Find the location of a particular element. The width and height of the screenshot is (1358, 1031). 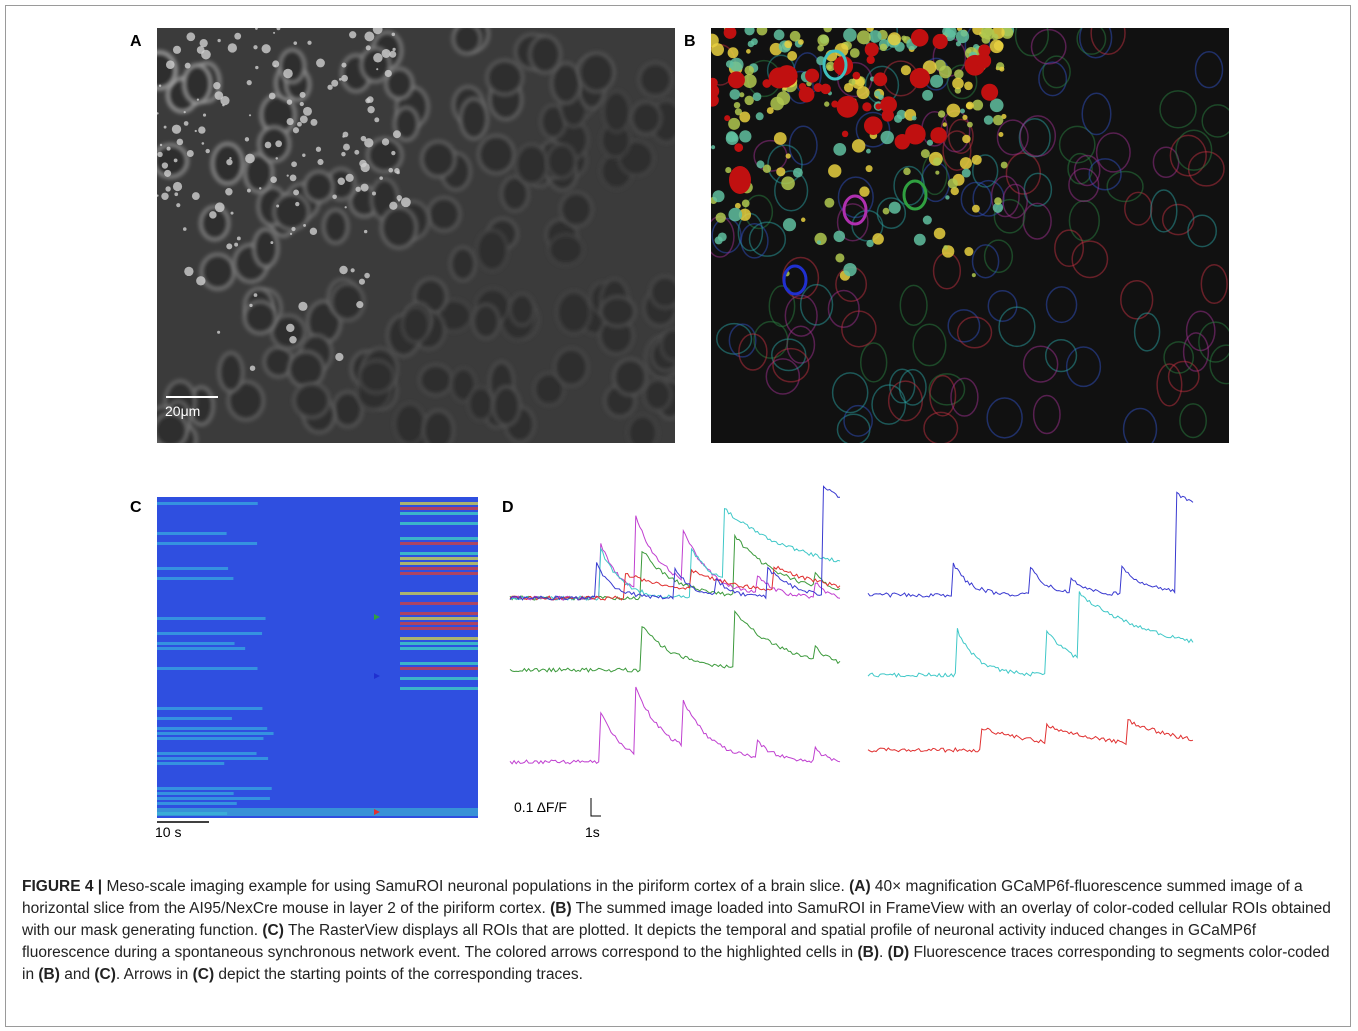

caption-bold: (C) is located at coordinates (203, 974).